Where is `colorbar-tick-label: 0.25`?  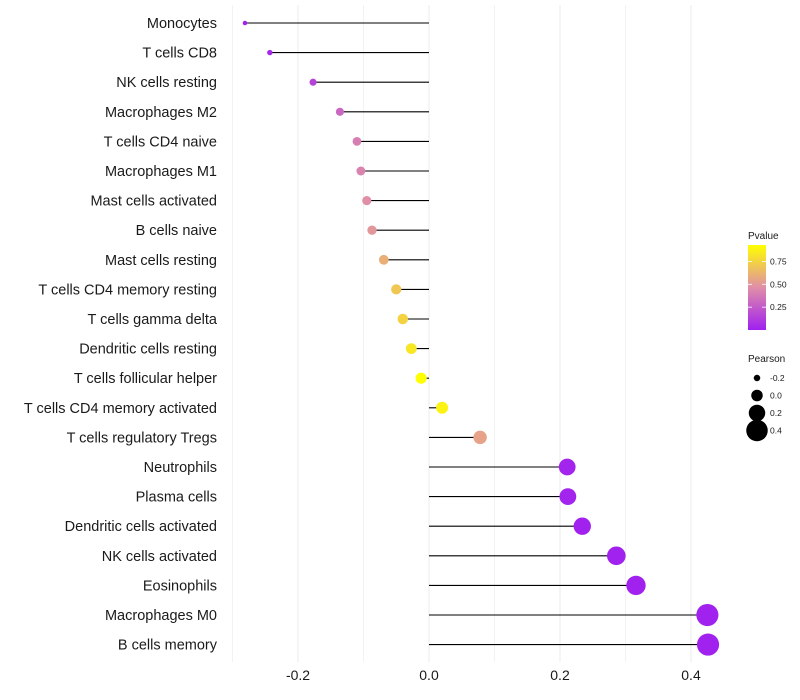 colorbar-tick-label: 0.25 is located at coordinates (778, 307).